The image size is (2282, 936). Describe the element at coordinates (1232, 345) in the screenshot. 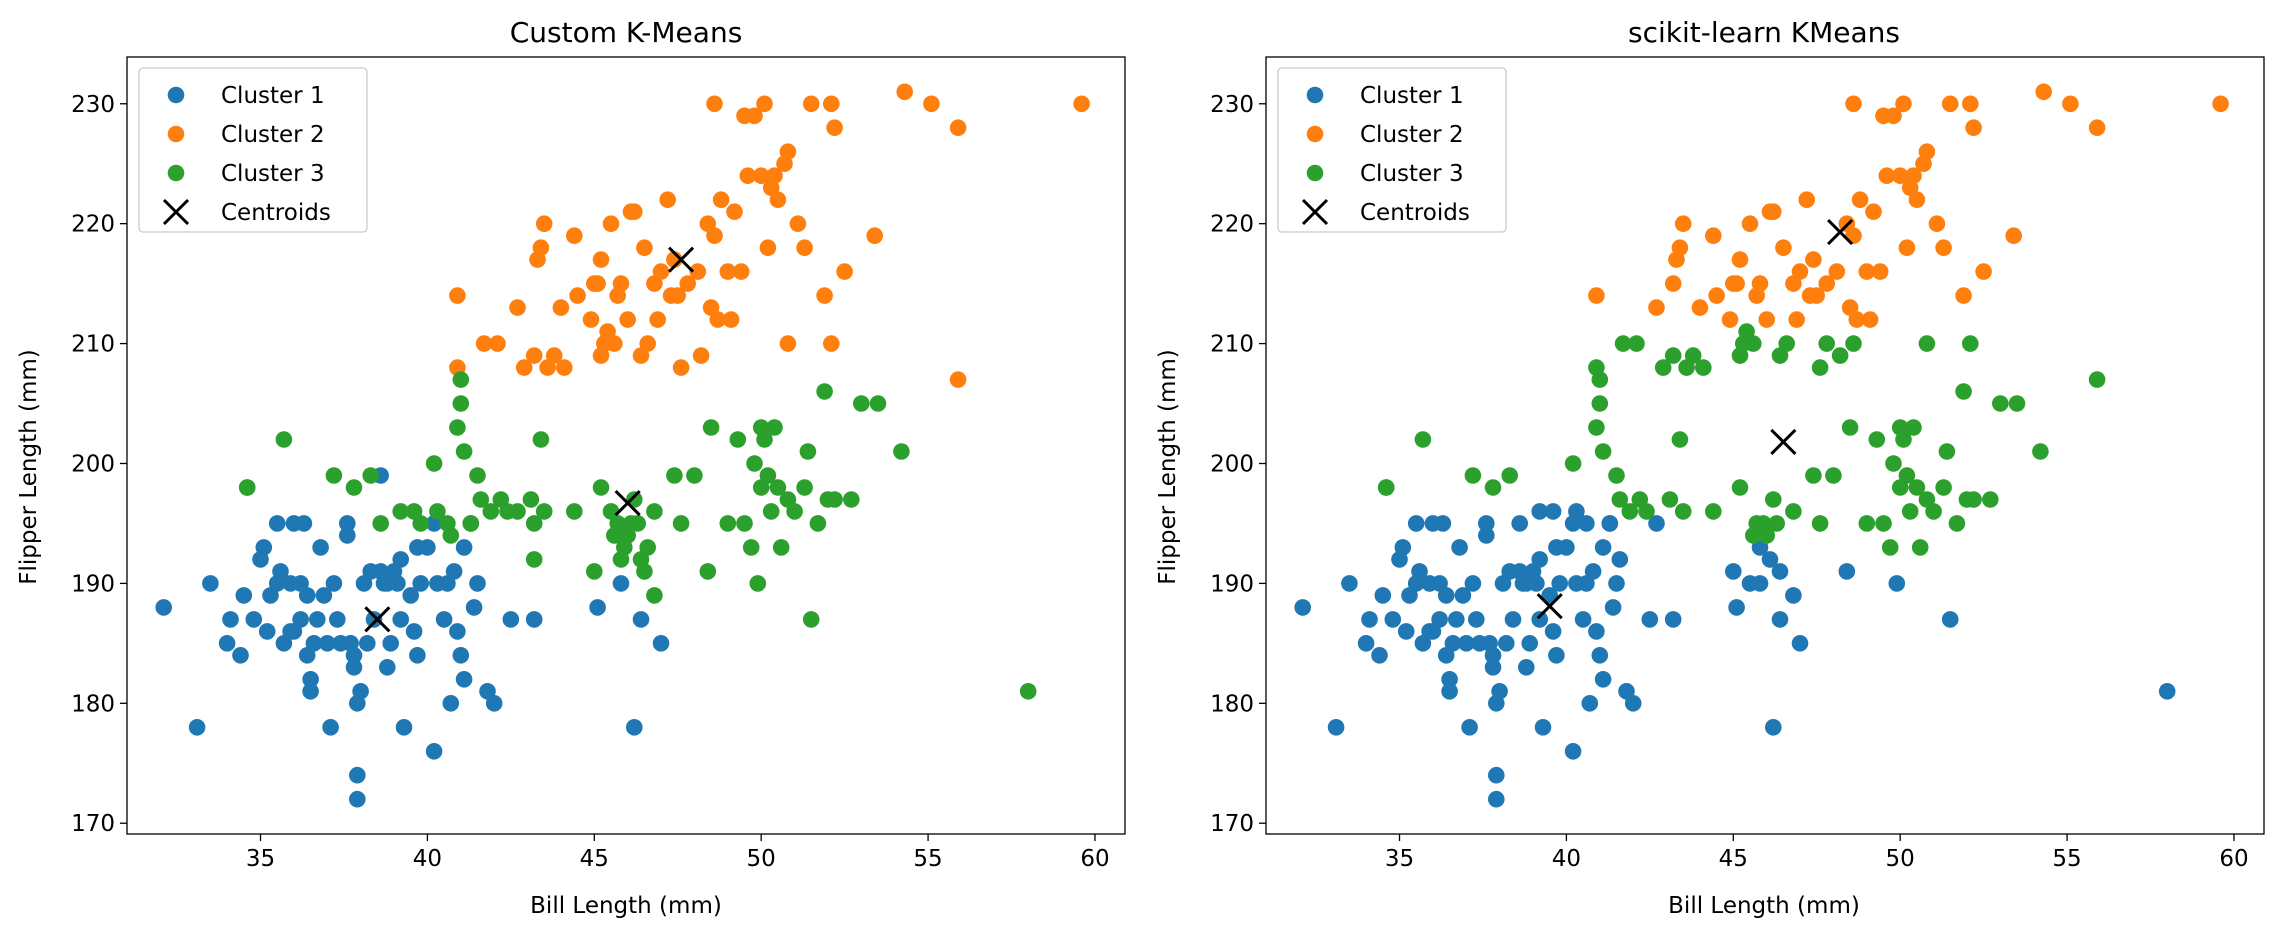

I see `y-tick-label: 210` at that location.